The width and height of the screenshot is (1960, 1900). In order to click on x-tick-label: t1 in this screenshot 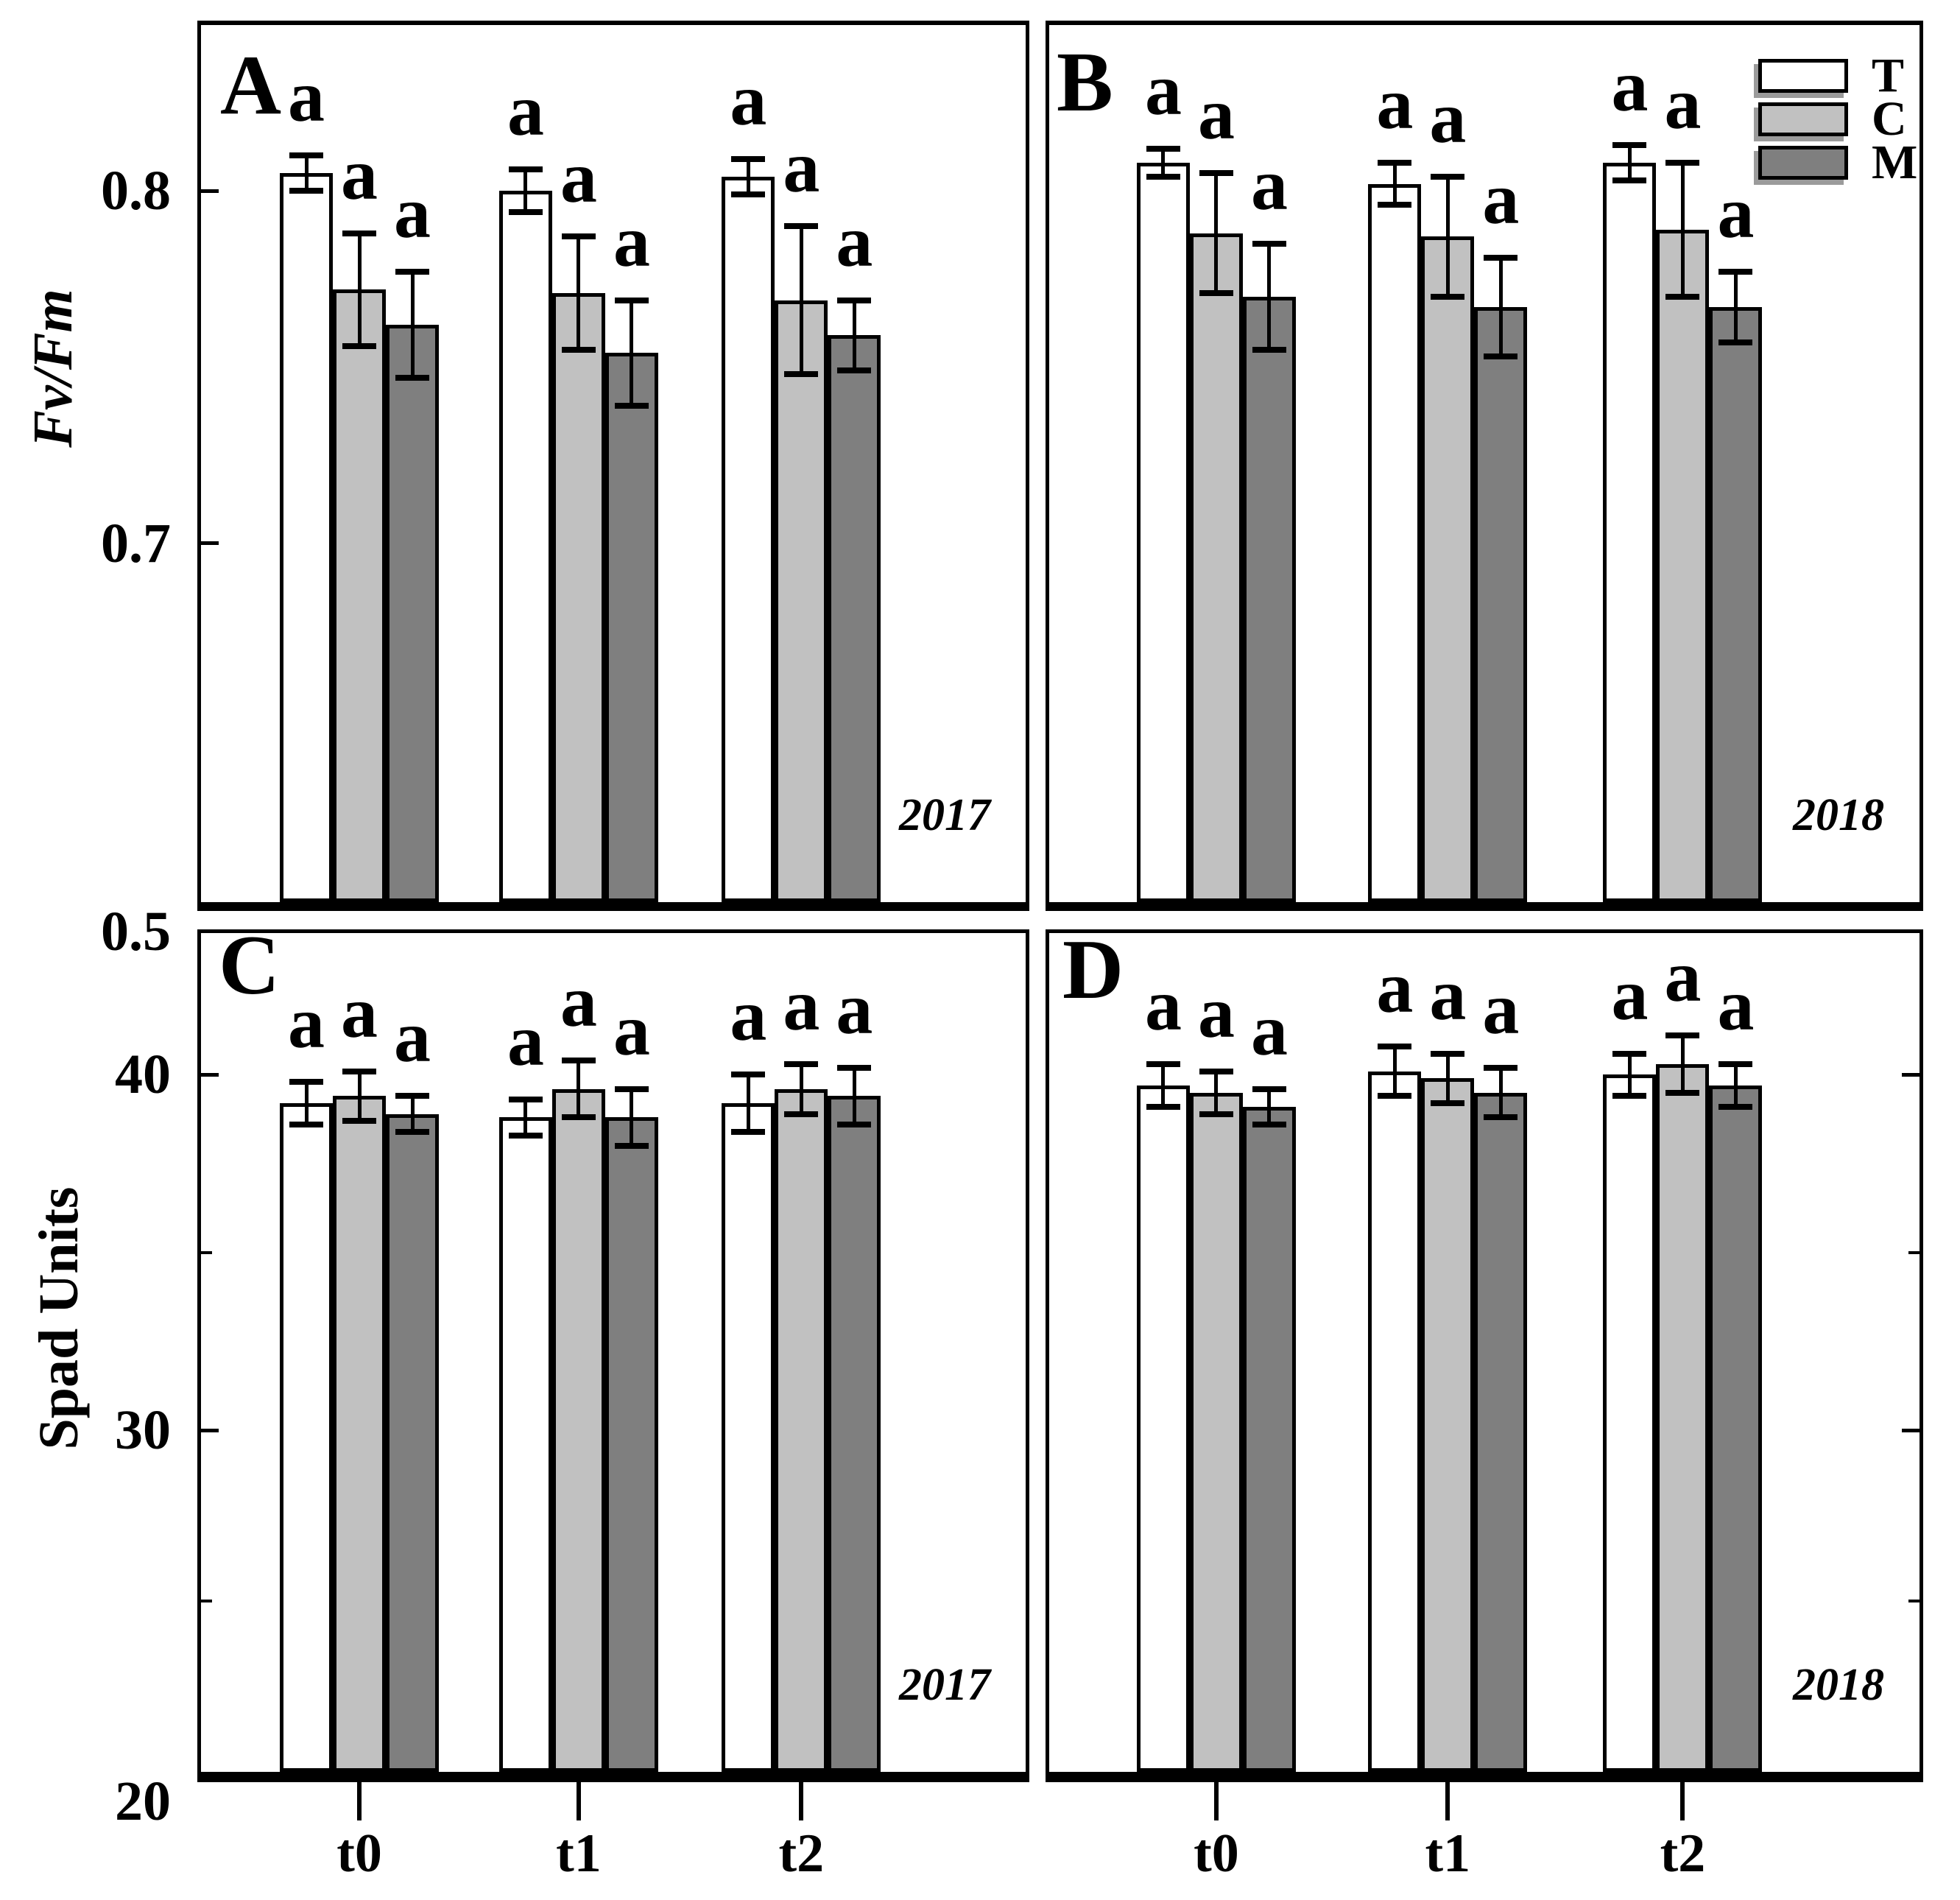, I will do `click(579, 1853)`.